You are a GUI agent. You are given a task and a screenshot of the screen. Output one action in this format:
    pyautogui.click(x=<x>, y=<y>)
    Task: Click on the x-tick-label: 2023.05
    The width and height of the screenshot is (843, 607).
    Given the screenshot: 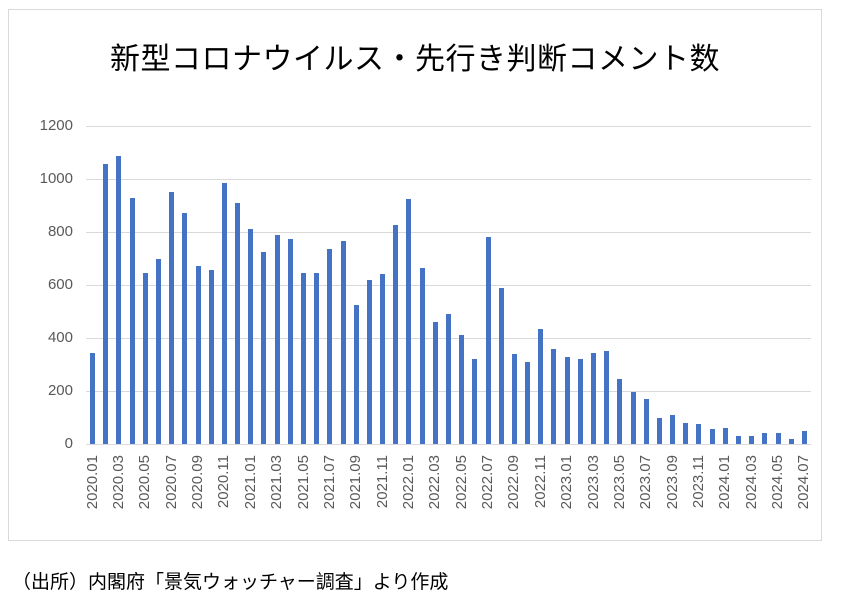 What is the action you would take?
    pyautogui.click(x=619, y=482)
    